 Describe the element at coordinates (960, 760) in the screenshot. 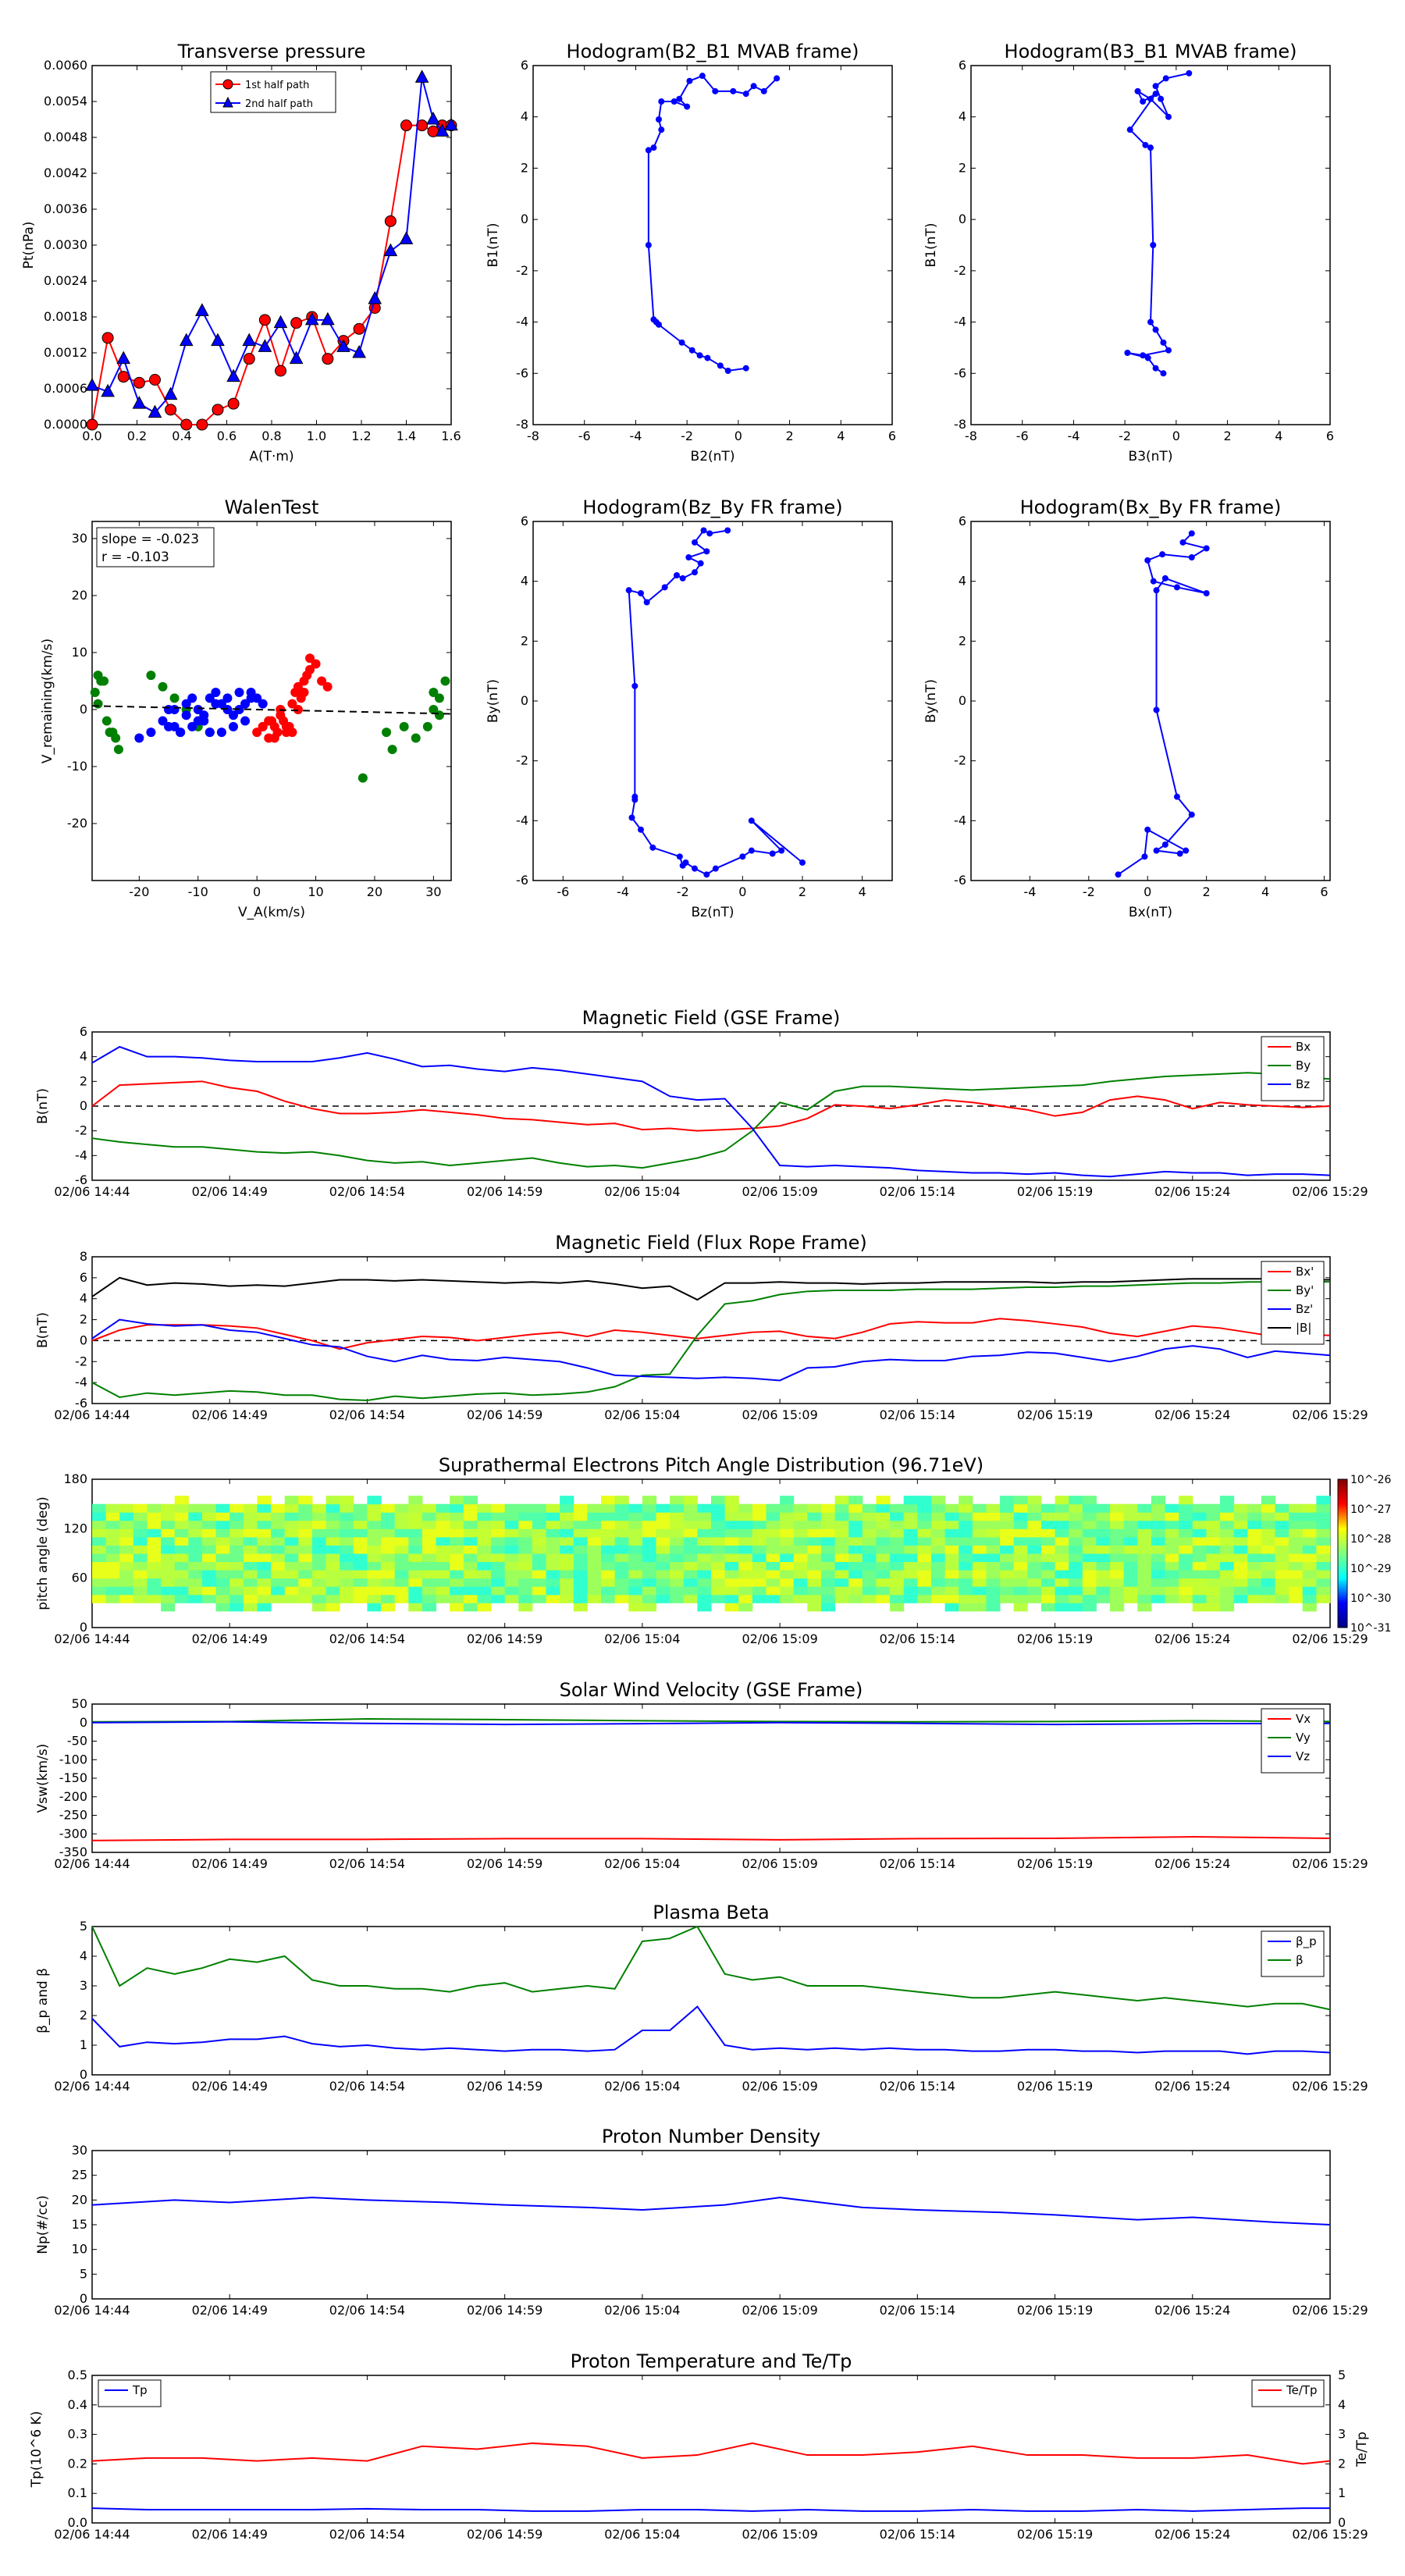

I see `y-tick-label: -2` at that location.